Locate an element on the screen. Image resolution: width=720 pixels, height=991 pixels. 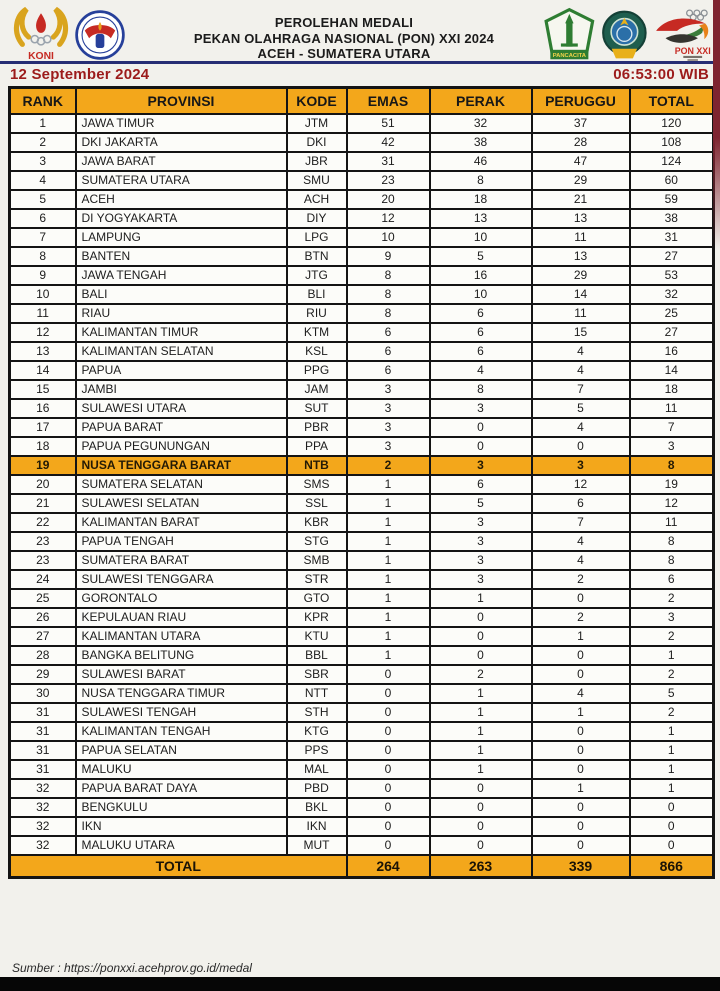
sumut-crest-icon is located at coordinates (624, 34).